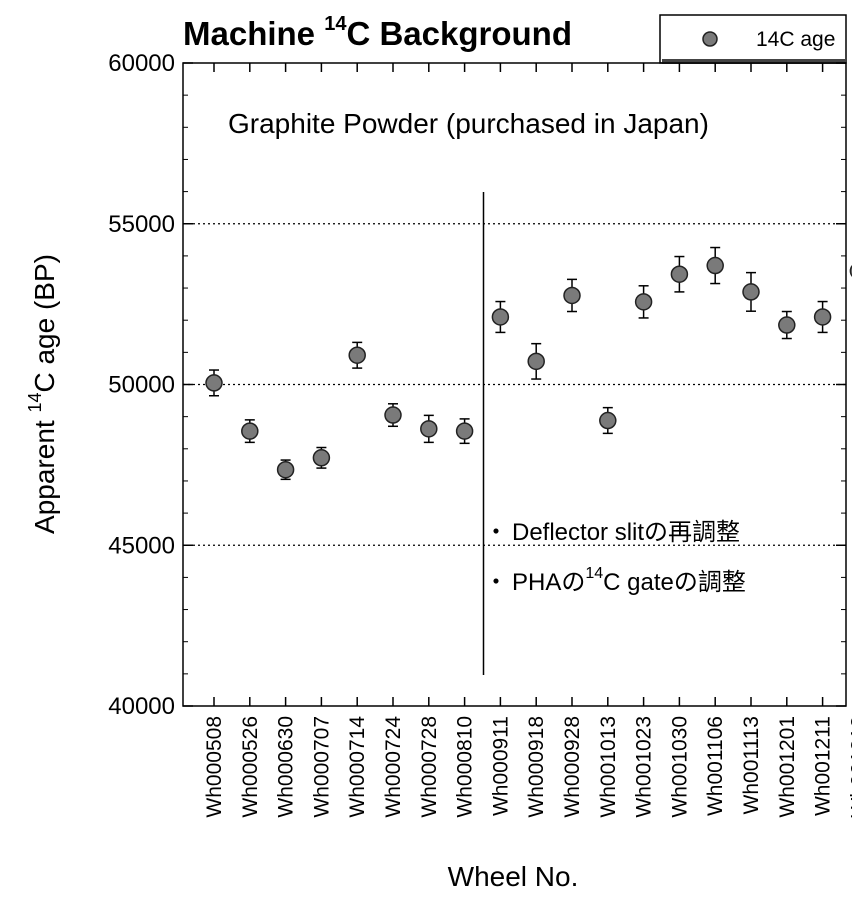  I want to click on legend-box, so click(753, 39).